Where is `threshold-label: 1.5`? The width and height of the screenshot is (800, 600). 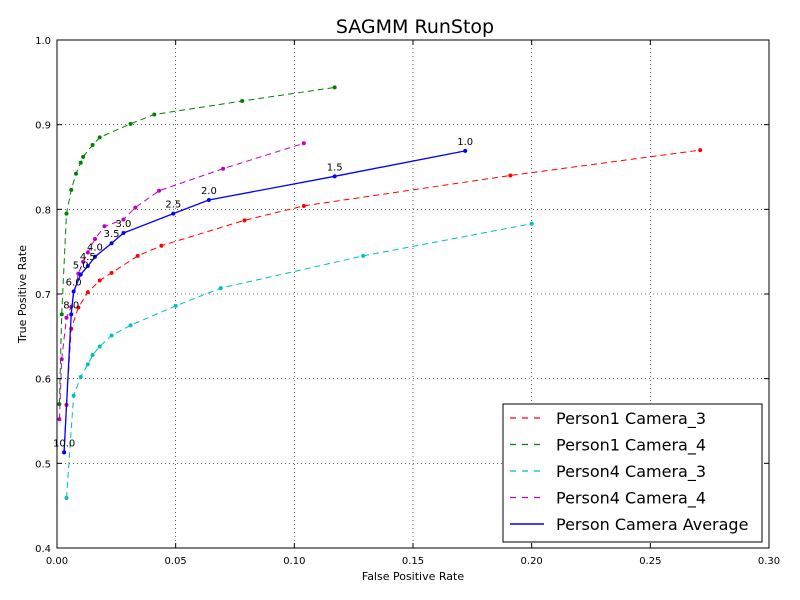
threshold-label: 1.5 is located at coordinates (335, 167).